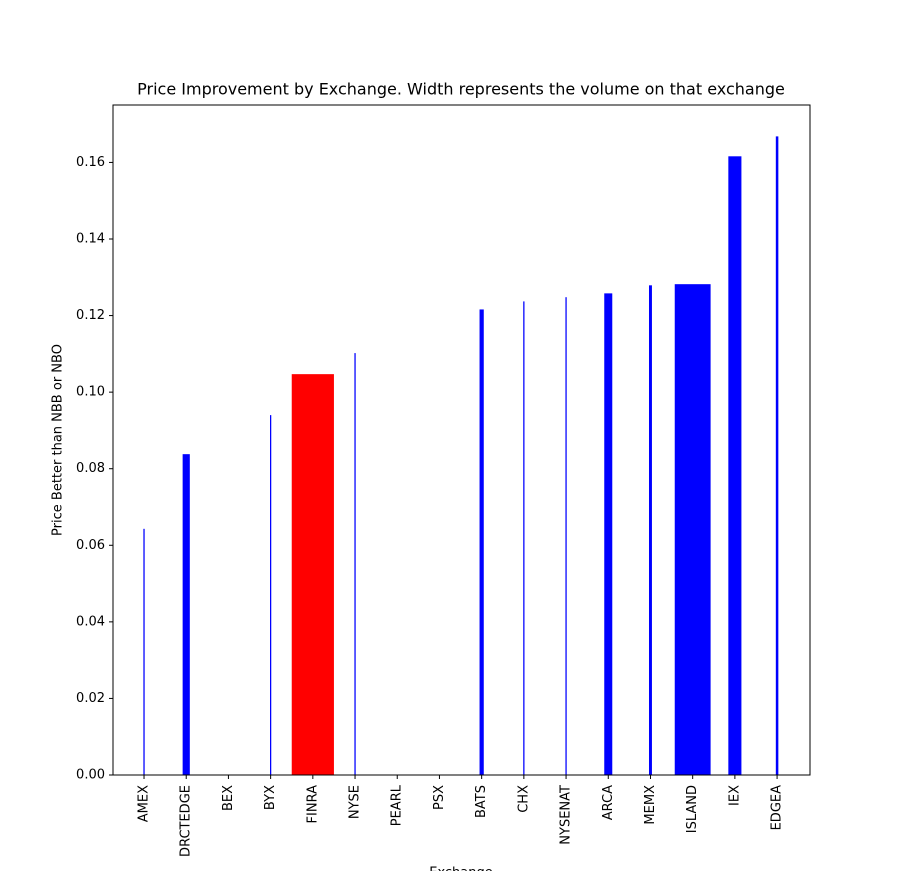 Image resolution: width=900 pixels, height=871 pixels. What do you see at coordinates (355, 802) in the screenshot?
I see `x-tick-label: NYSE` at bounding box center [355, 802].